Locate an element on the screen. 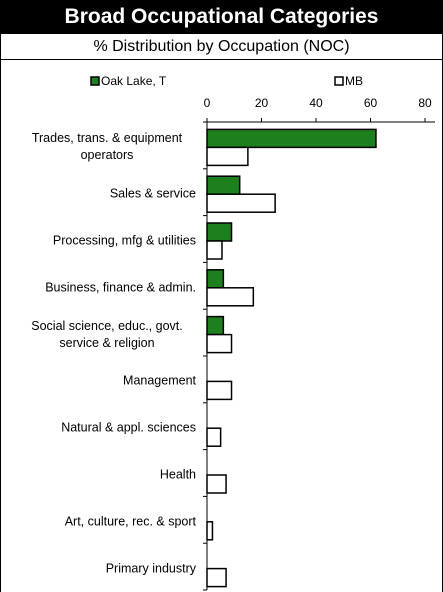 This screenshot has height=592, width=443. y-tick-label: Processing, mfg & utilities is located at coordinates (100, 241).